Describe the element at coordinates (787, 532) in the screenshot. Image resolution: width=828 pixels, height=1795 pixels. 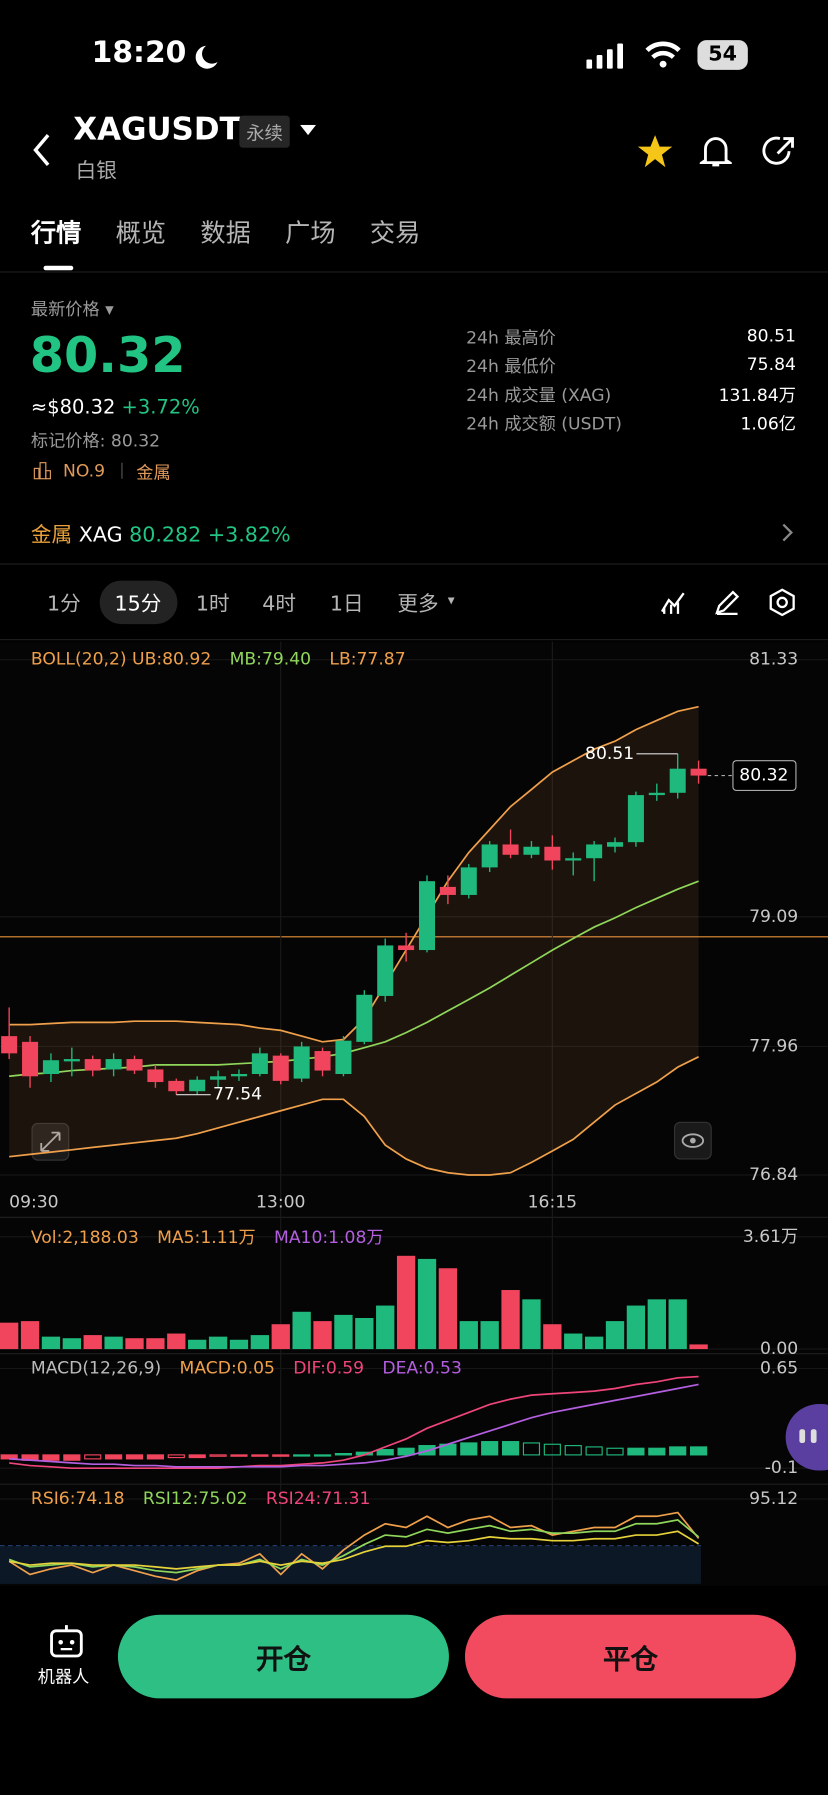
I see `chevron` at that location.